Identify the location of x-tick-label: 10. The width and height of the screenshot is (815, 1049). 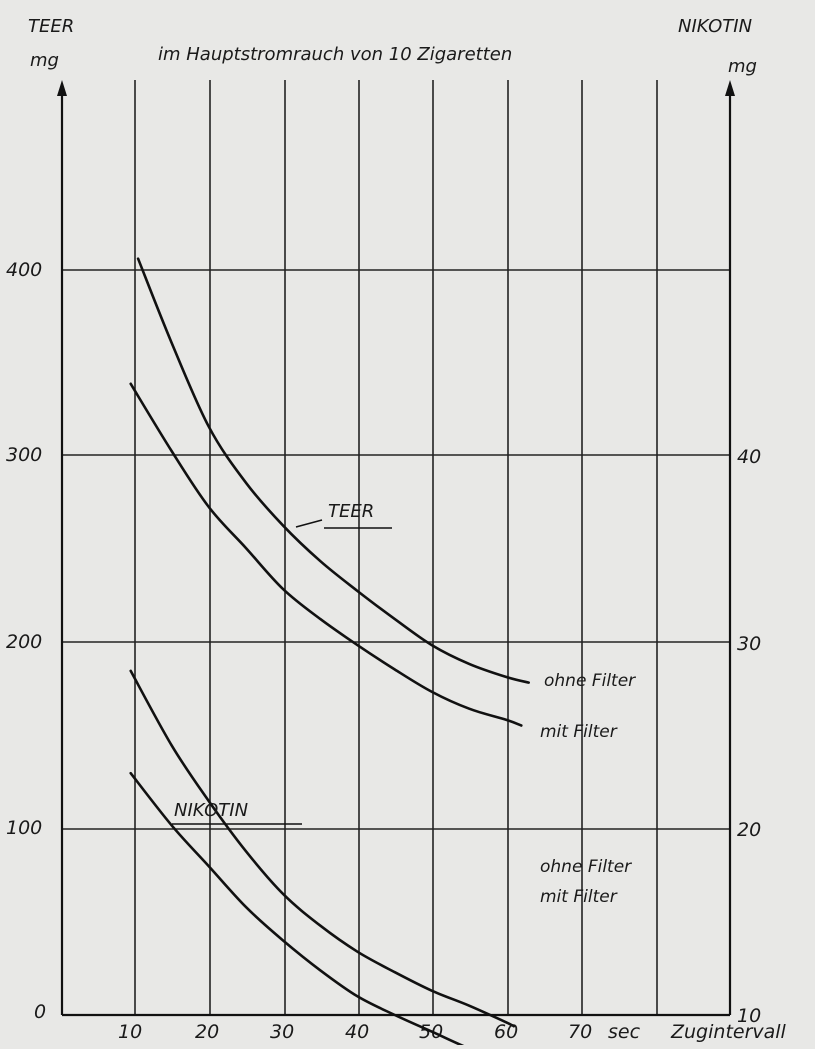
(130, 1032).